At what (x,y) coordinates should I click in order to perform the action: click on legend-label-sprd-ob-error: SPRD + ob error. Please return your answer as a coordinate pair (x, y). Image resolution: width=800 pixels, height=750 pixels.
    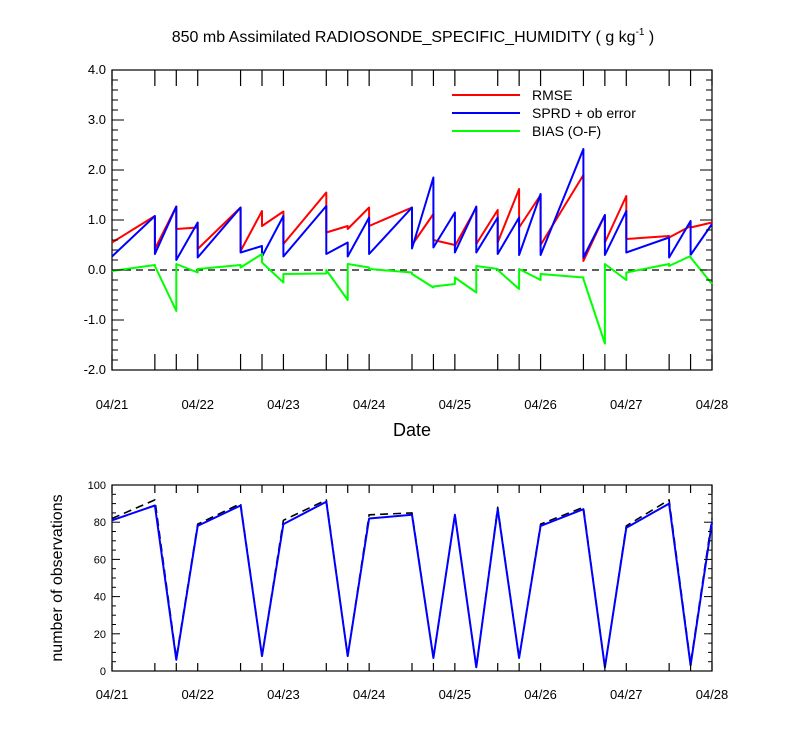
    Looking at the image, I should click on (584, 113).